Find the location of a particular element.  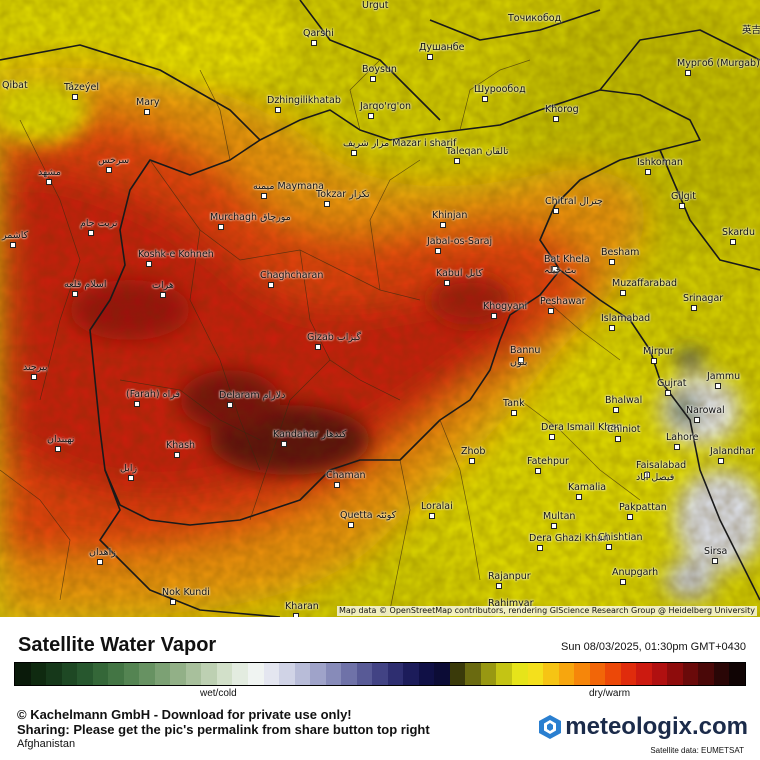

city-label: Multan is located at coordinates (559, 516).